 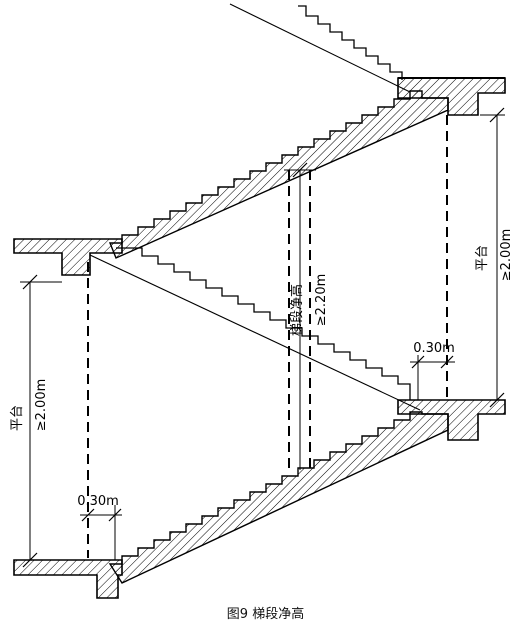 What do you see at coordinates (321, 300) in the screenshot?
I see `flight-clearance-min: ≥2.20m` at bounding box center [321, 300].